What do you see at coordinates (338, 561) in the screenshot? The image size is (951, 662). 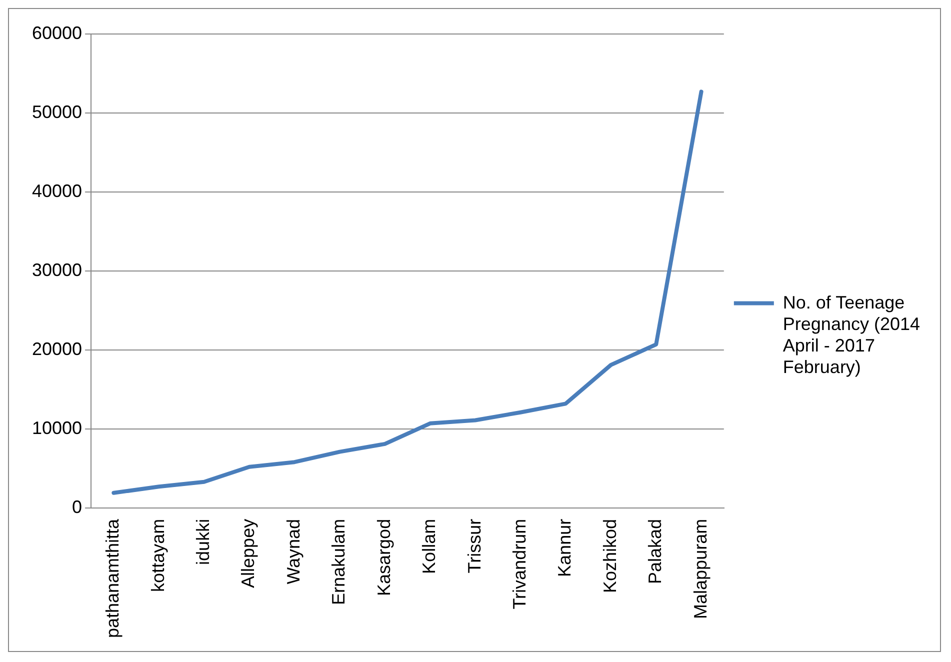 I see `x-tick-label: Ernakulam` at bounding box center [338, 561].